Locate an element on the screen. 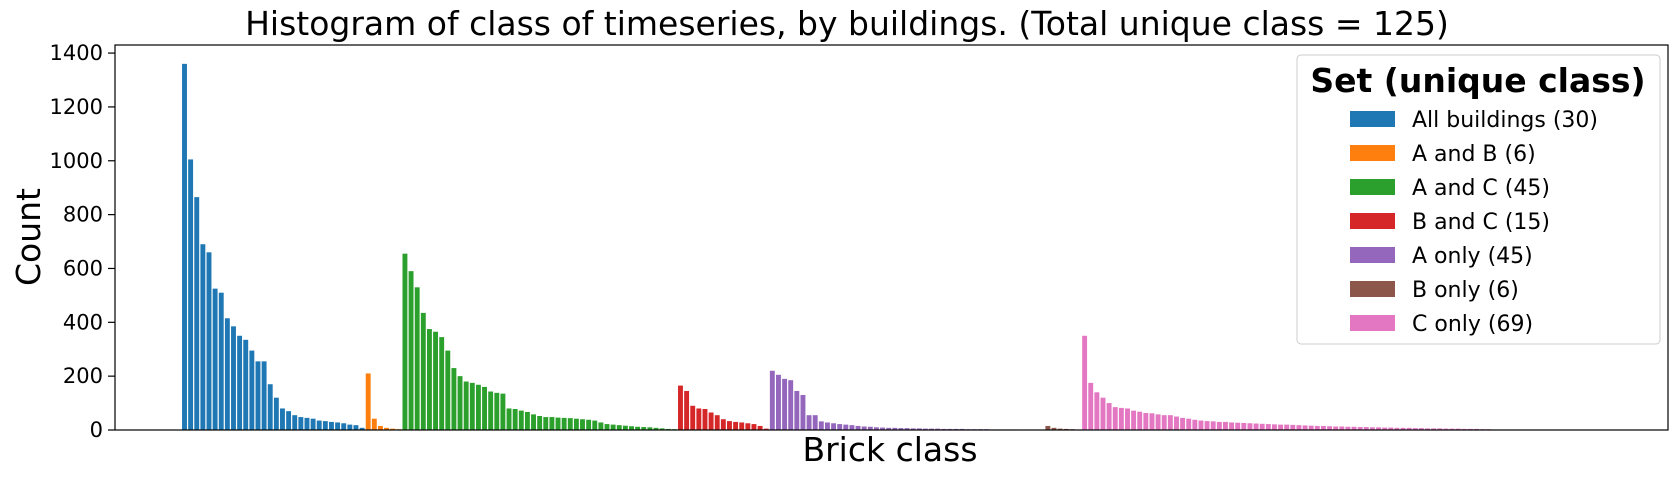 Image resolution: width=1674 pixels, height=477 pixels. legend-label-2: A and C (45) is located at coordinates (1481, 188).